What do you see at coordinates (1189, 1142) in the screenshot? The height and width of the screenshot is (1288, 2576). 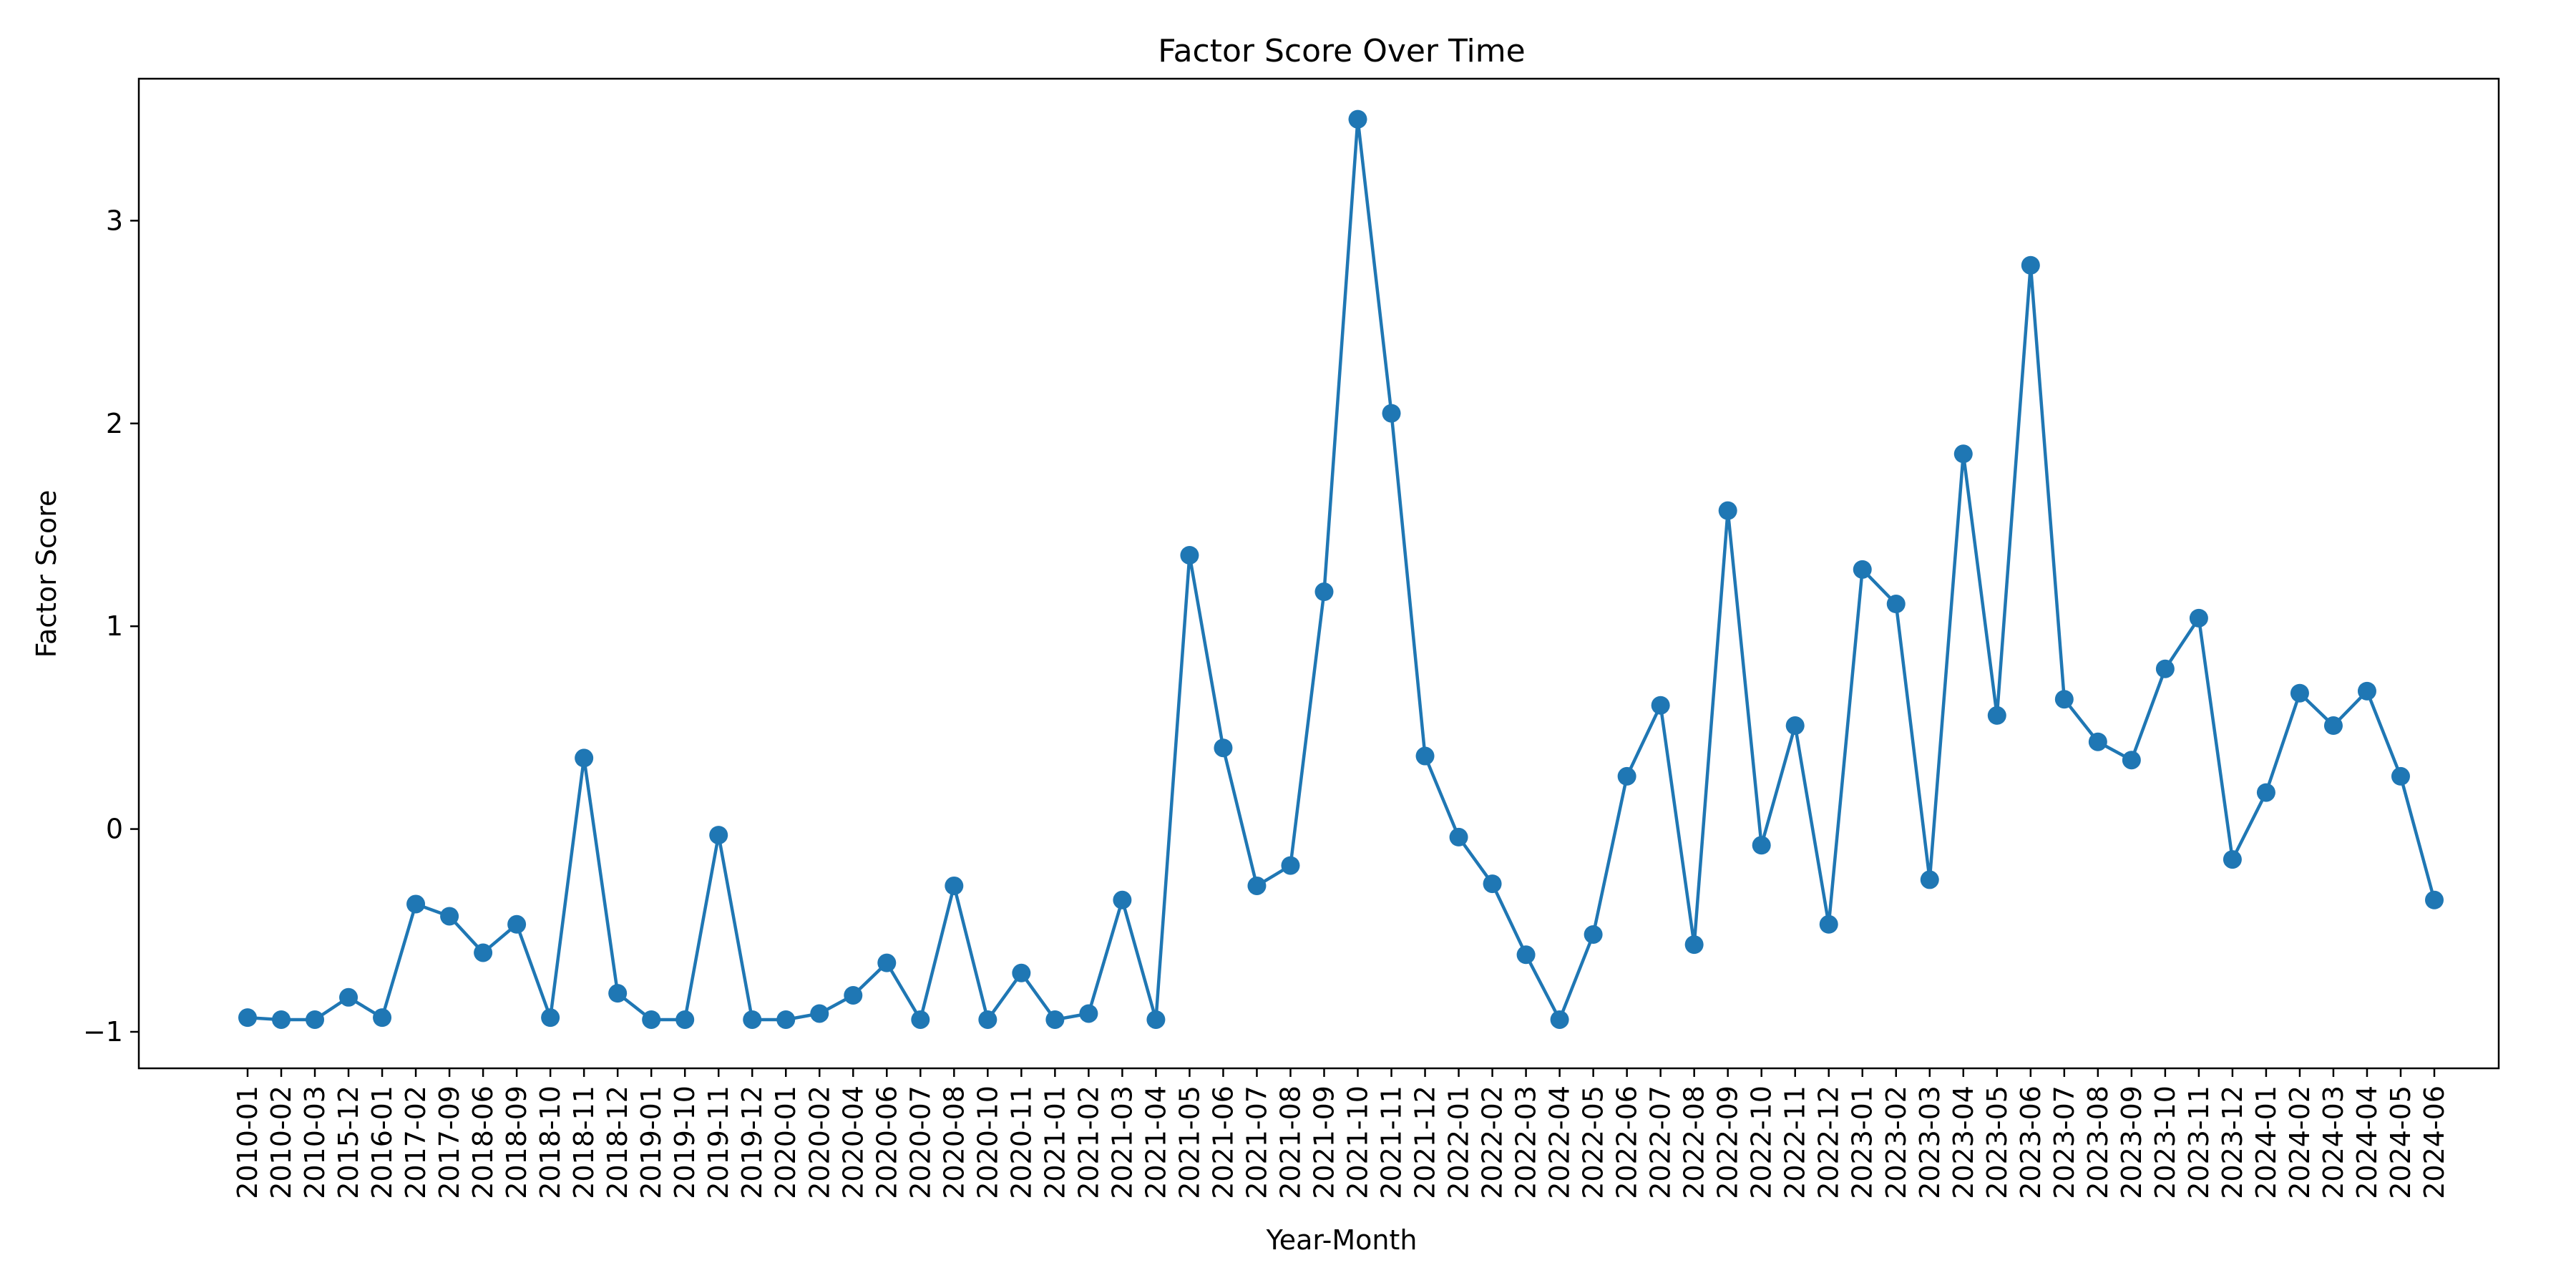 I see `x-tick-label: 2021-05` at bounding box center [1189, 1142].